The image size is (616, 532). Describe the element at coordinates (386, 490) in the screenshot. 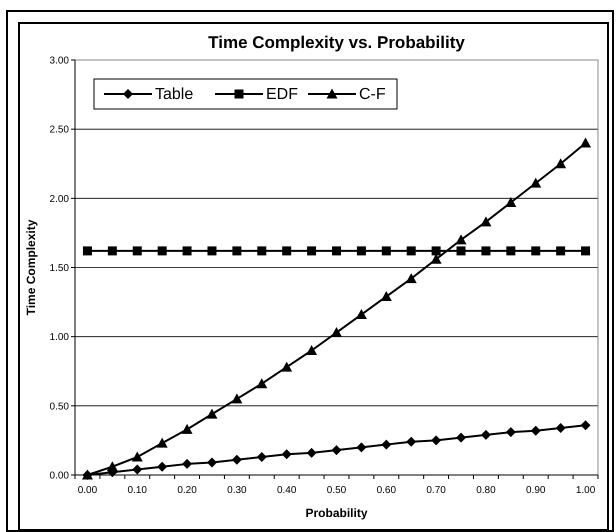

I see `x-tick-label: 0.60` at that location.